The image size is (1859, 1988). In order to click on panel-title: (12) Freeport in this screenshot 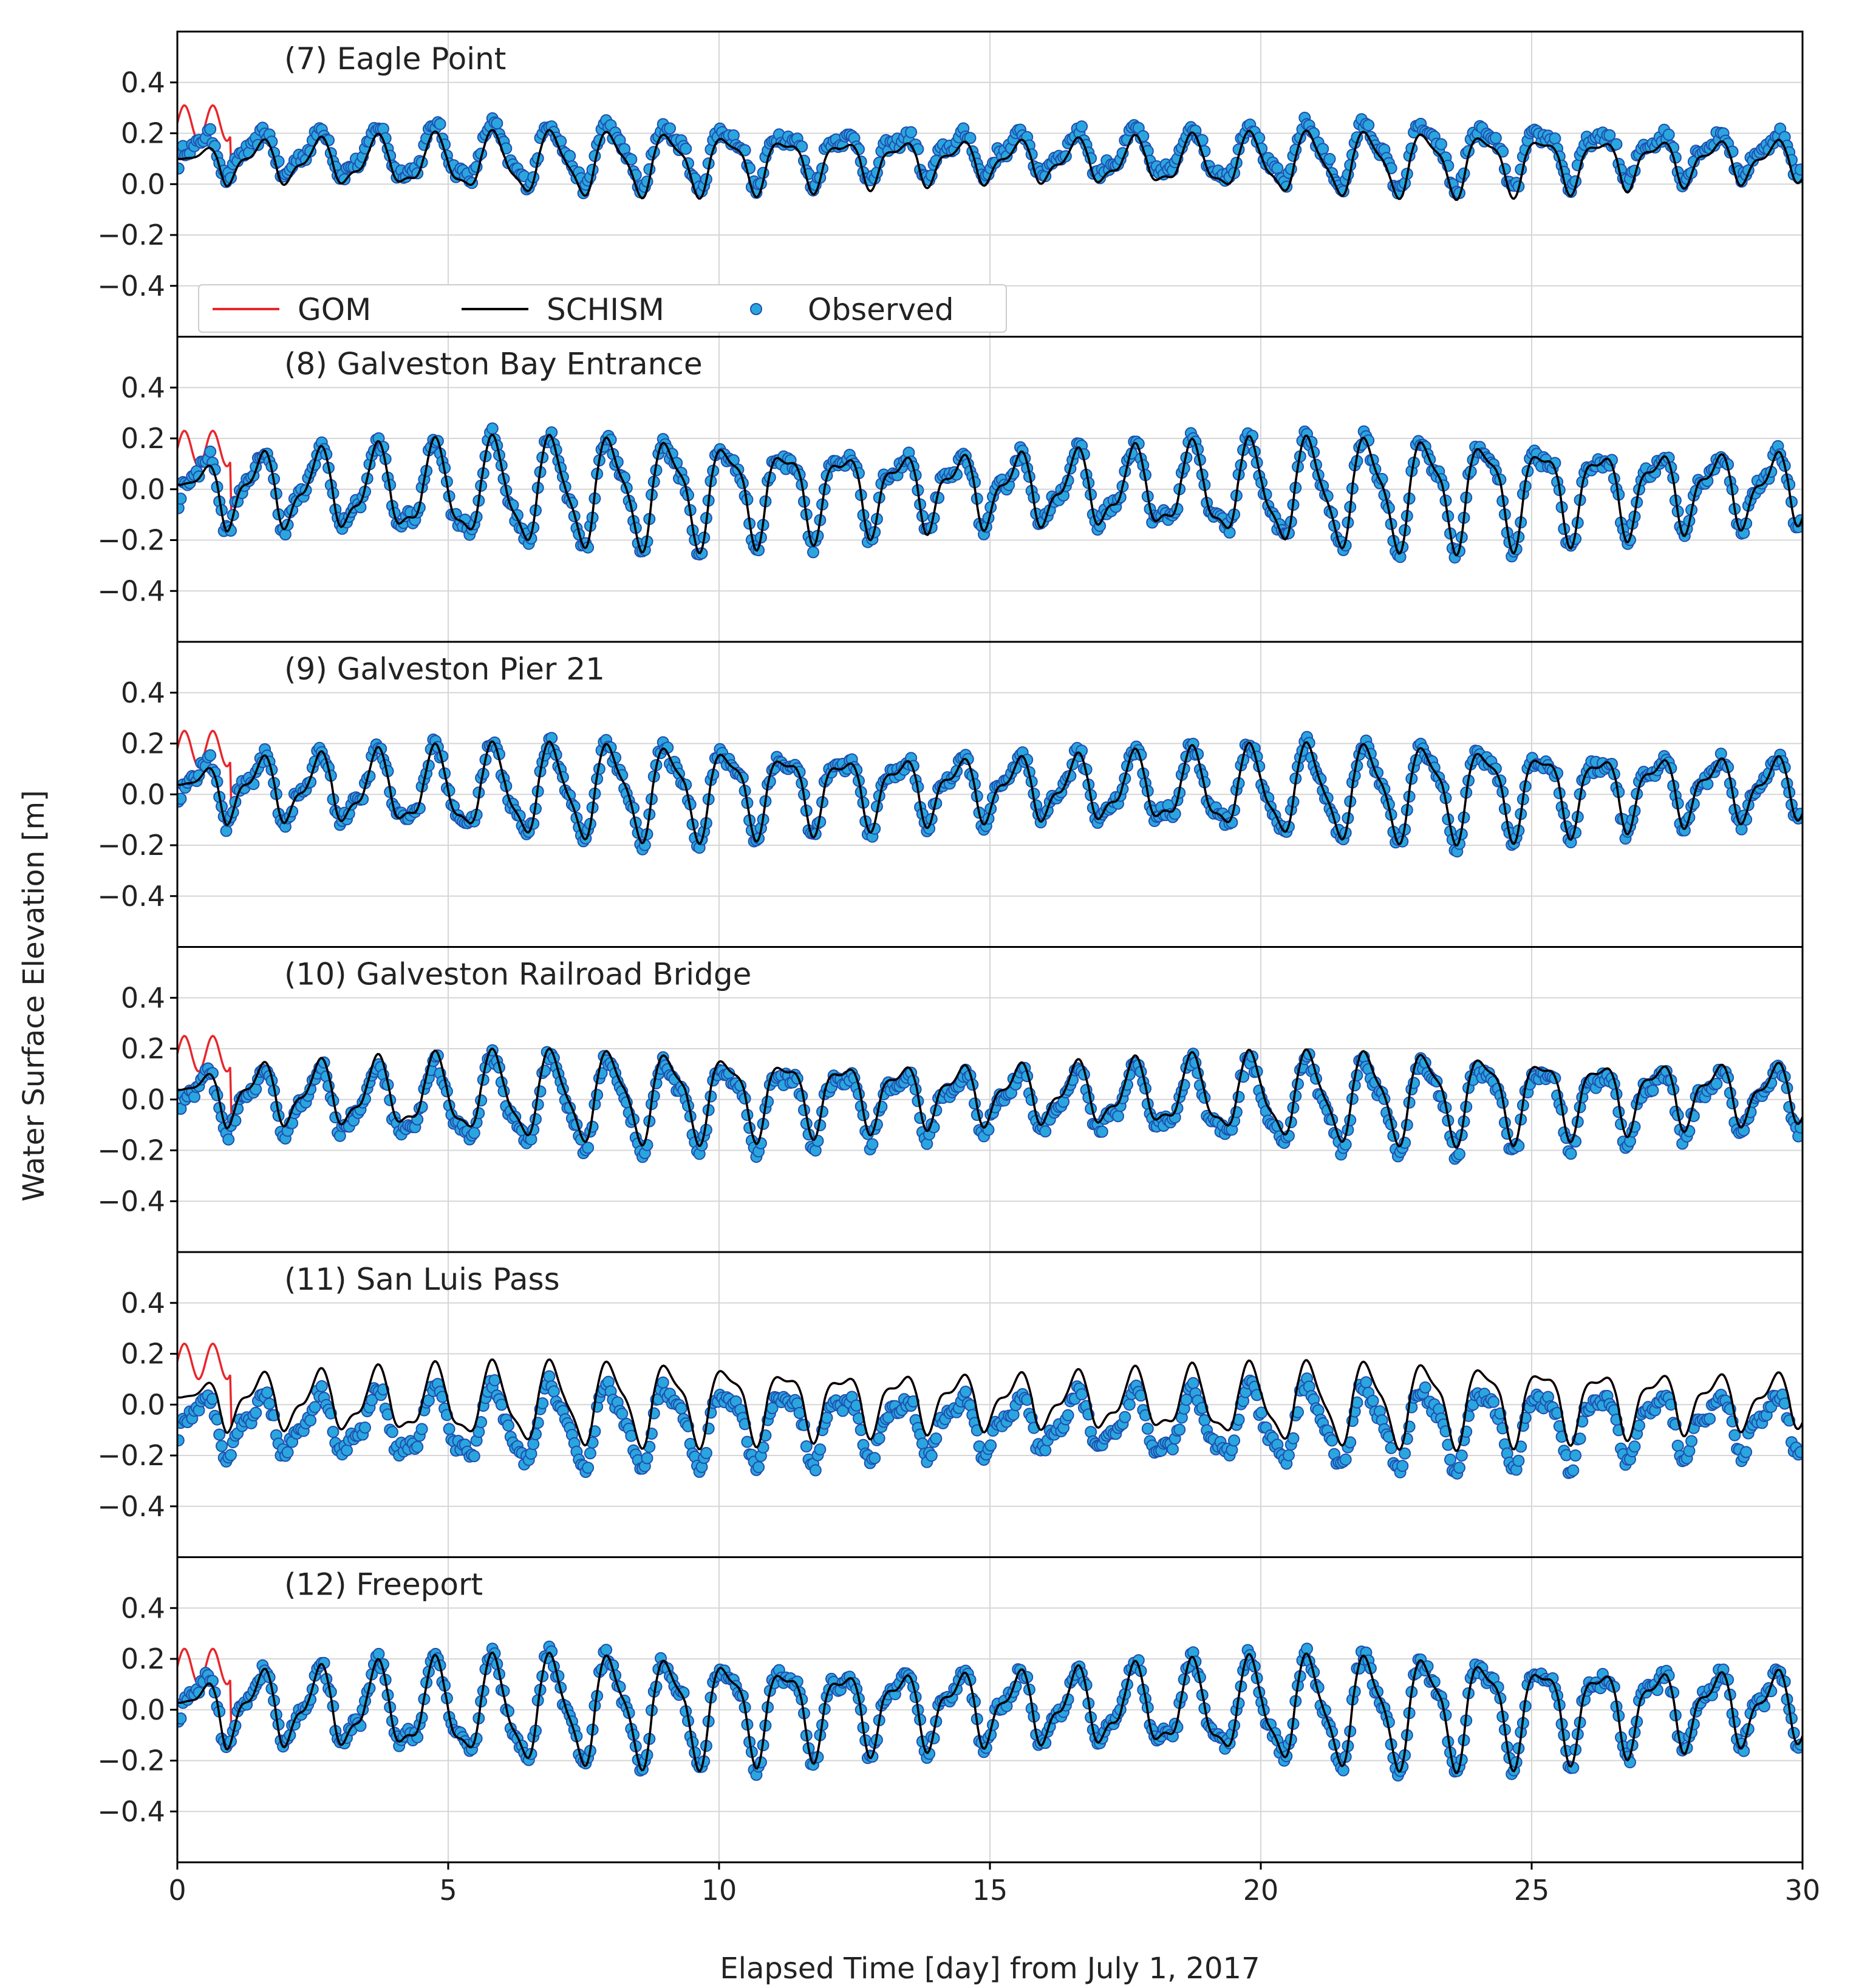, I will do `click(383, 1585)`.